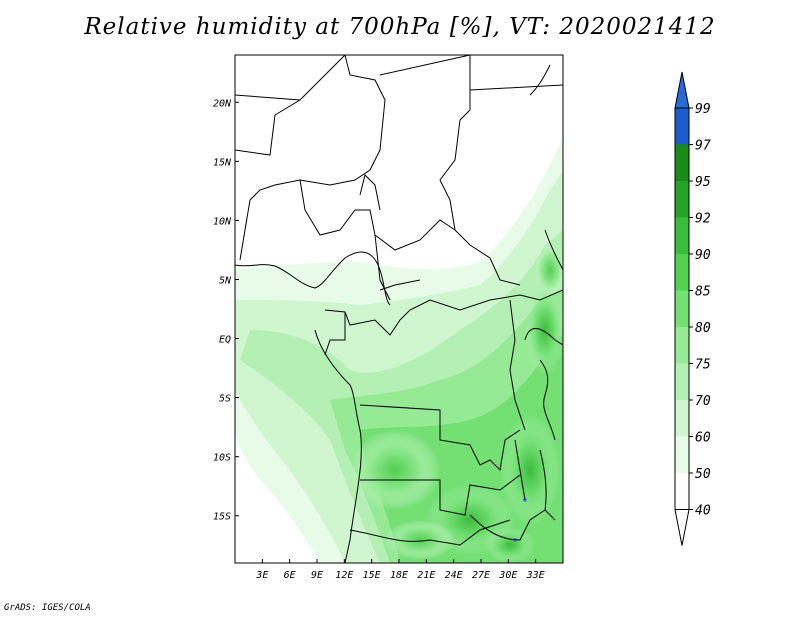 This screenshot has height=618, width=800. I want to click on lon-tick-label: 9E, so click(317, 575).